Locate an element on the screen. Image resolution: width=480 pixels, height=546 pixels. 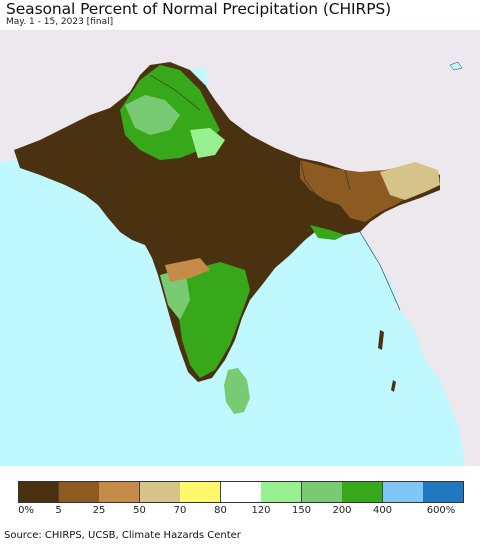
legend-tick-label: 150 is located at coordinates (301, 510).